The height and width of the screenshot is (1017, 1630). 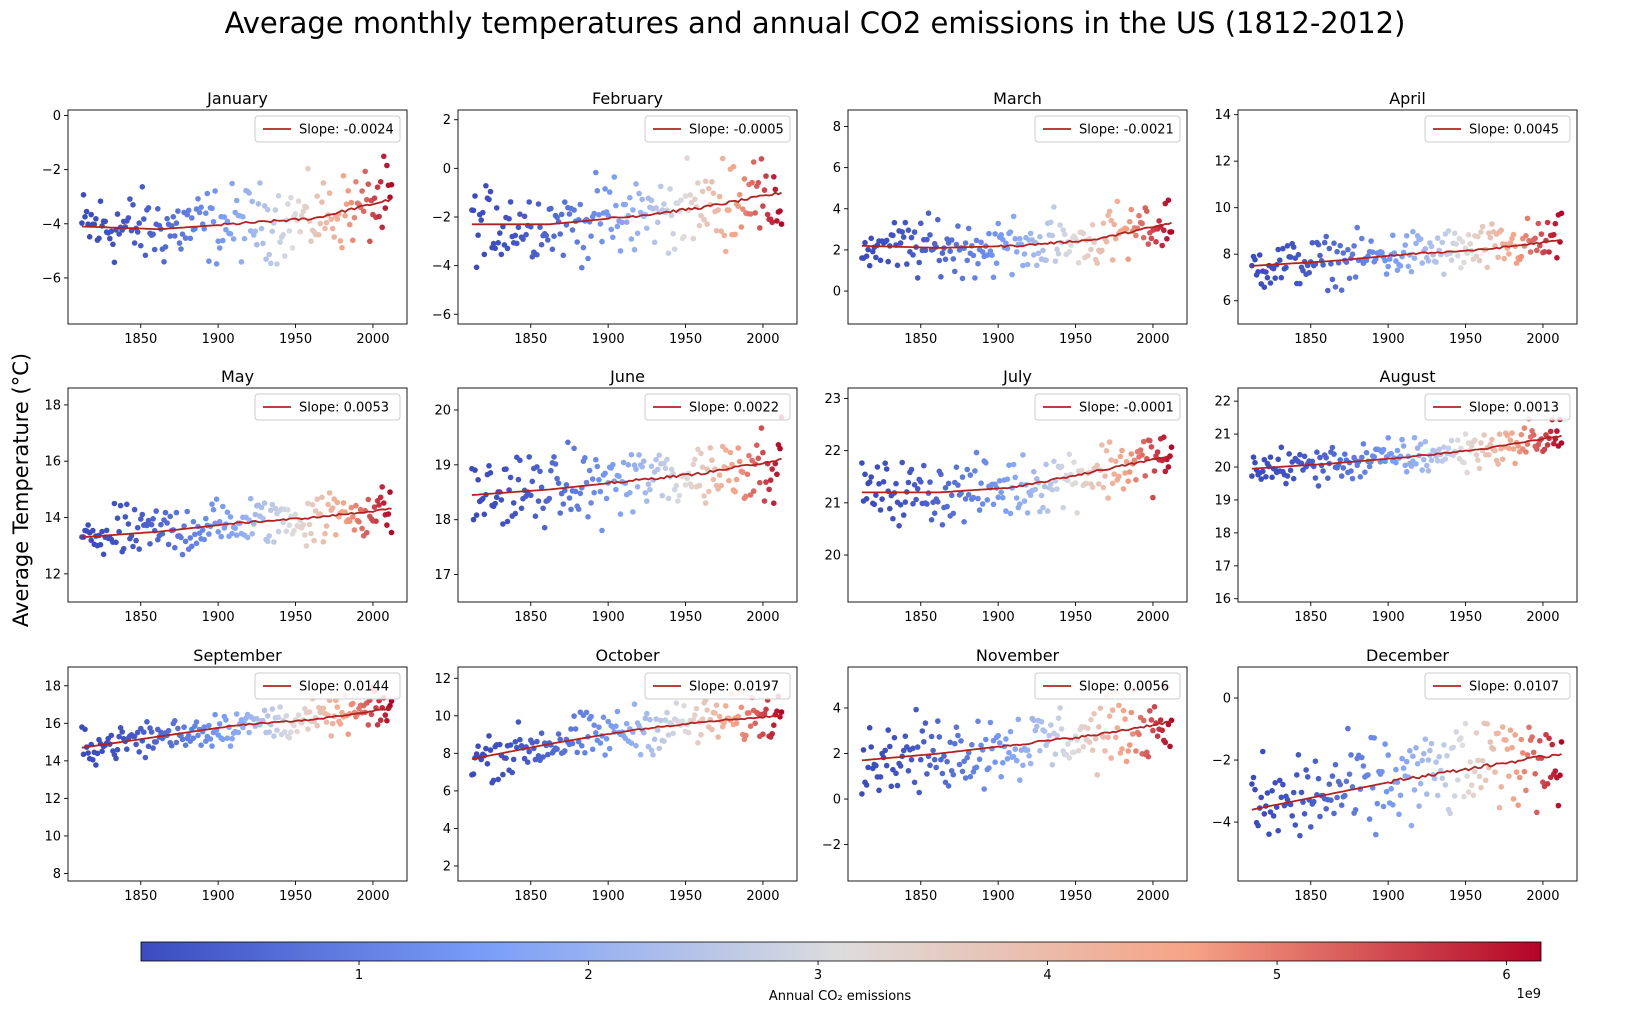 I want to click on x-tick-label: 1950, so click(x=685, y=339).